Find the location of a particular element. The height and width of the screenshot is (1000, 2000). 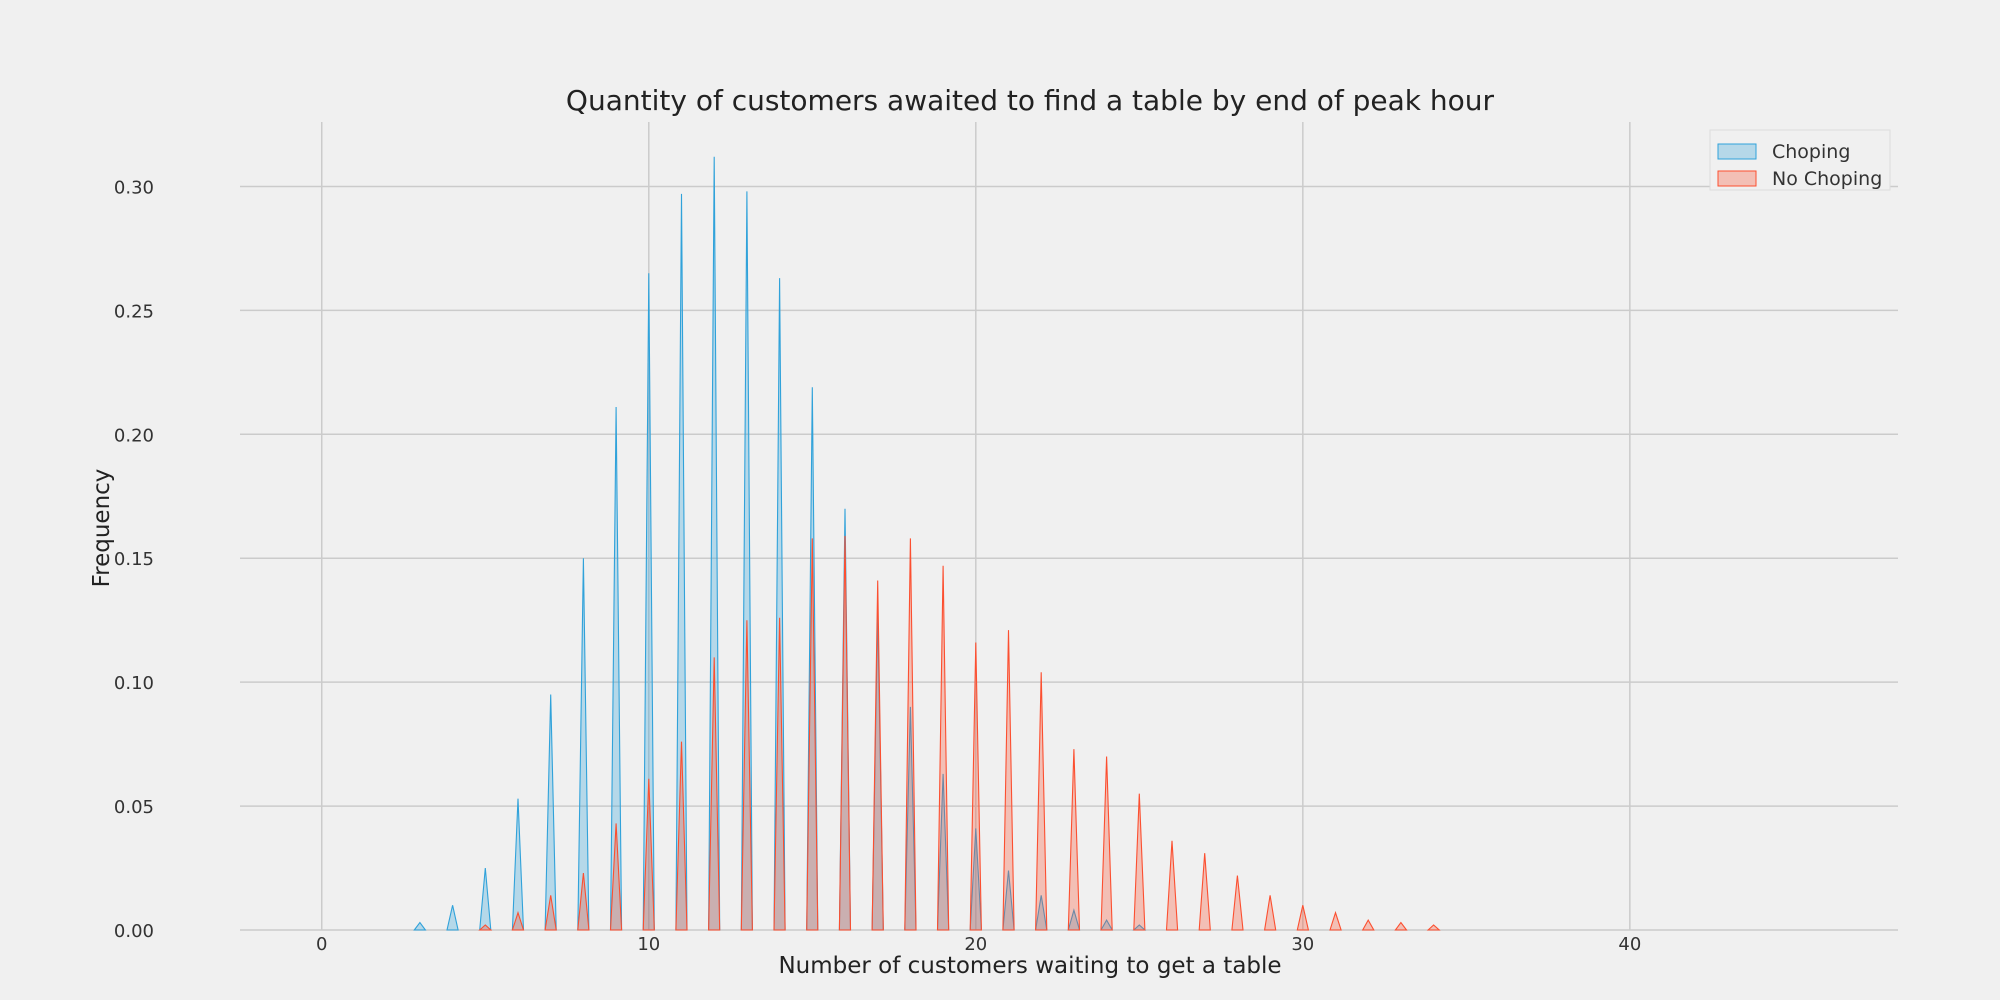

y-tick-label: 0.30 is located at coordinates (134, 187).